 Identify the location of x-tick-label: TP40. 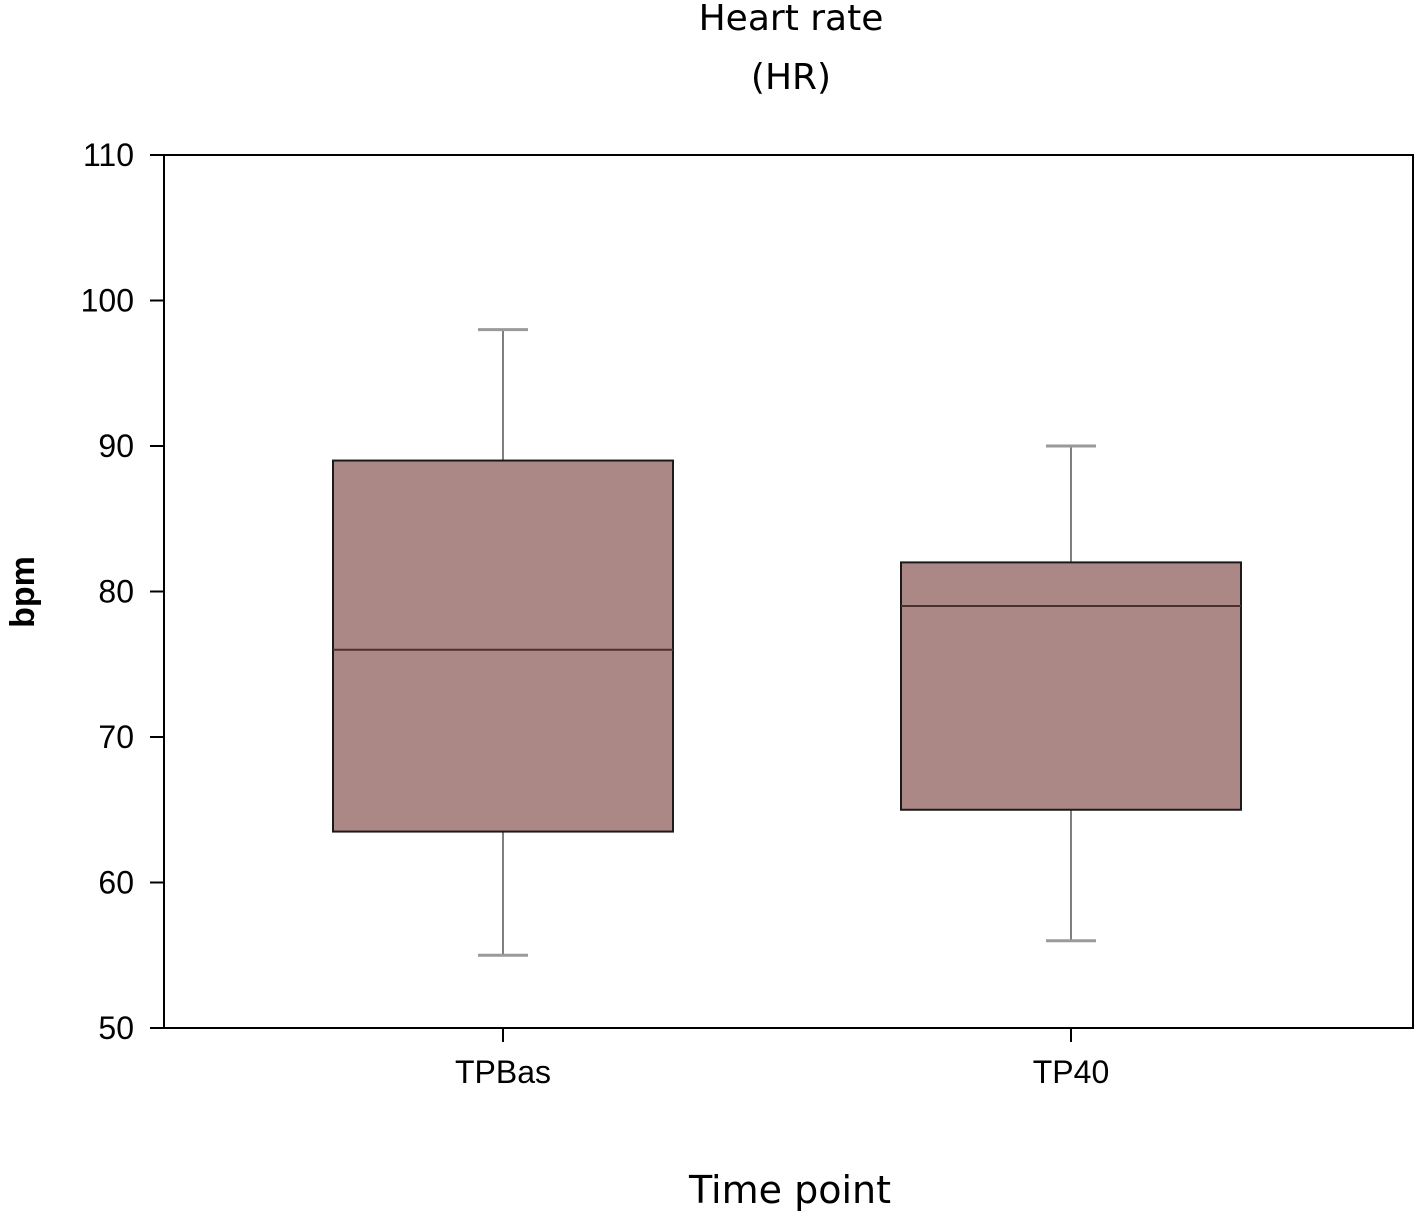
(1071, 1072).